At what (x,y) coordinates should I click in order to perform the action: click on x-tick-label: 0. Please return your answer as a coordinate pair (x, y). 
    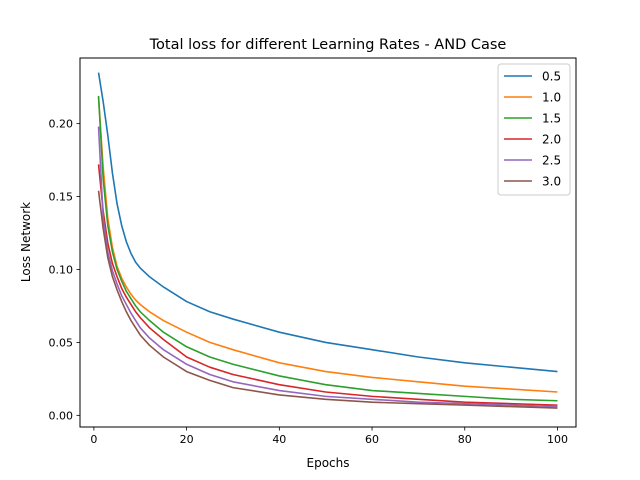
    Looking at the image, I should click on (93, 439).